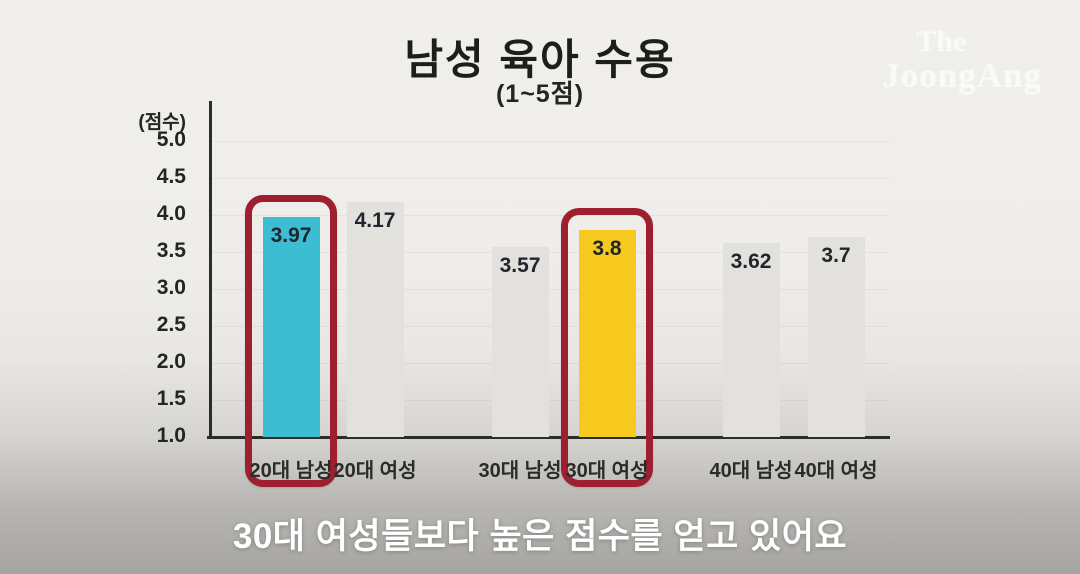 The width and height of the screenshot is (1080, 574). I want to click on y-tick-label: 2.0, so click(171, 361).